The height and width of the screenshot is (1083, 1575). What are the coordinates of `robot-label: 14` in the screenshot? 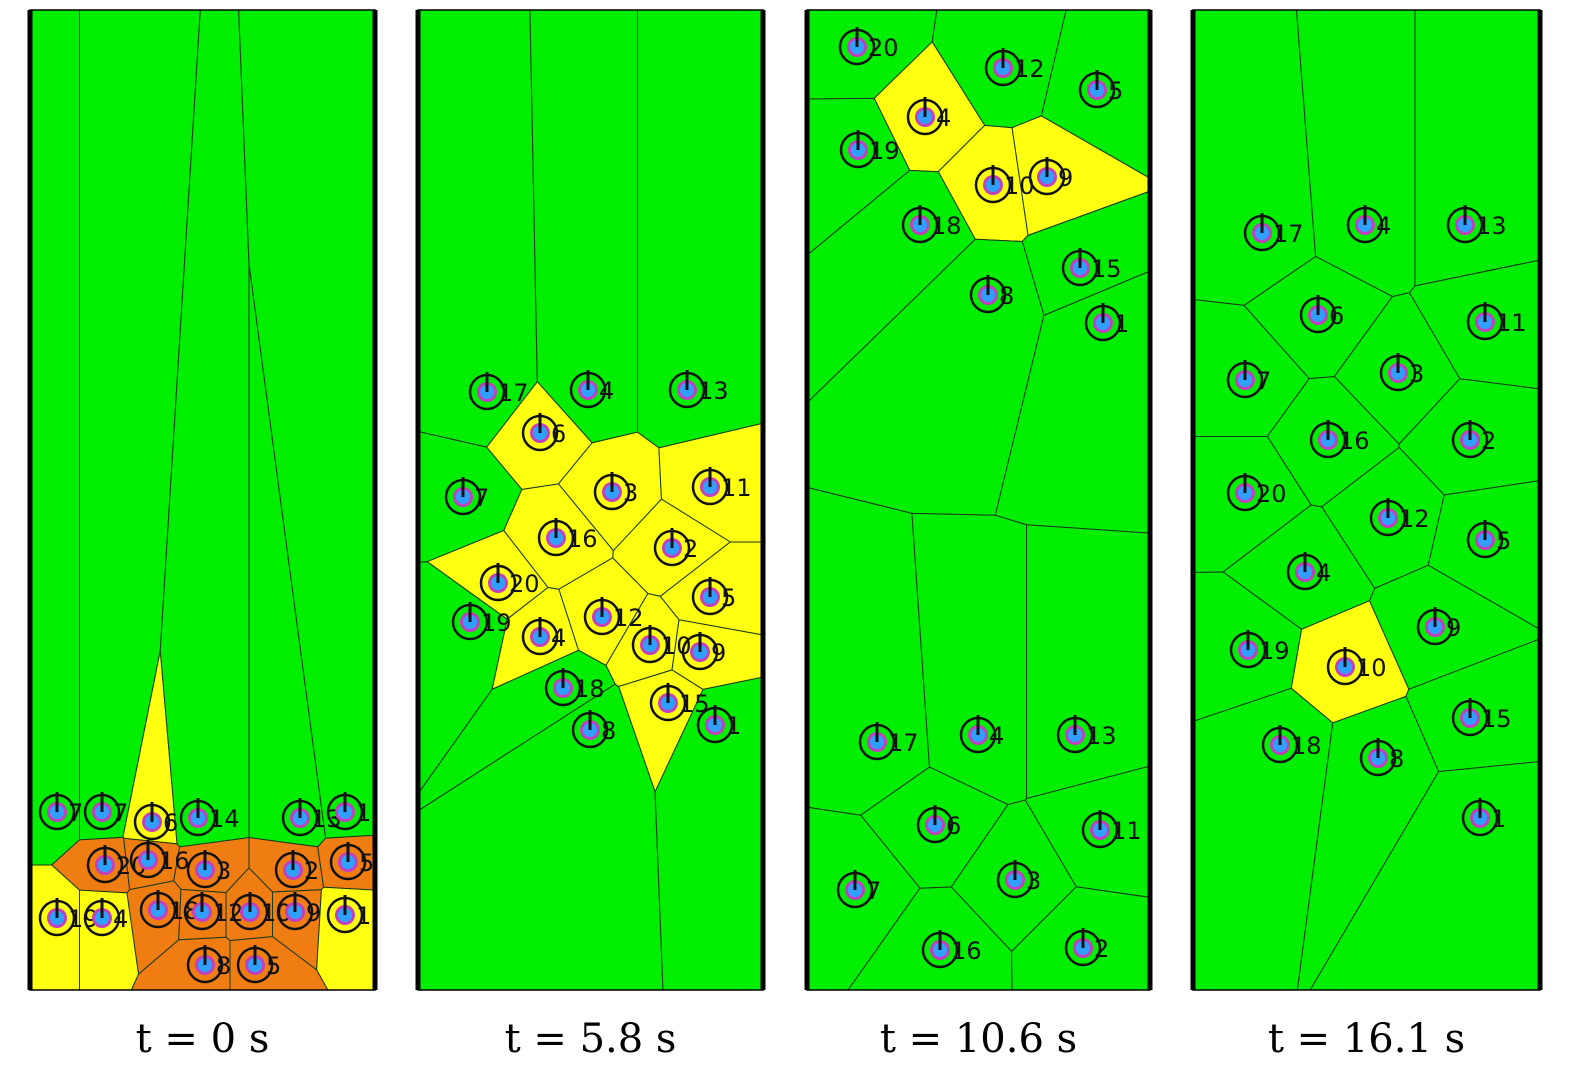 It's located at (224, 819).